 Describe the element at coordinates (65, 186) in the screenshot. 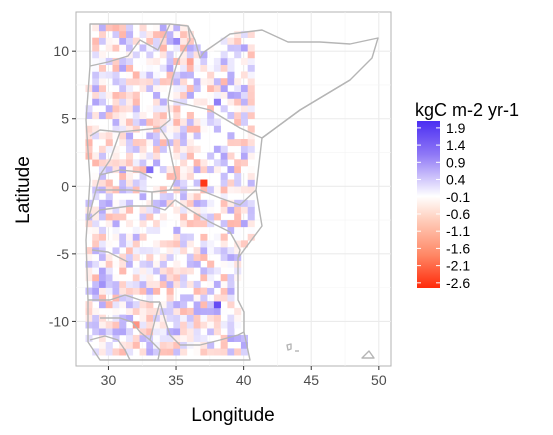

I see `y-tick-label: 0` at that location.